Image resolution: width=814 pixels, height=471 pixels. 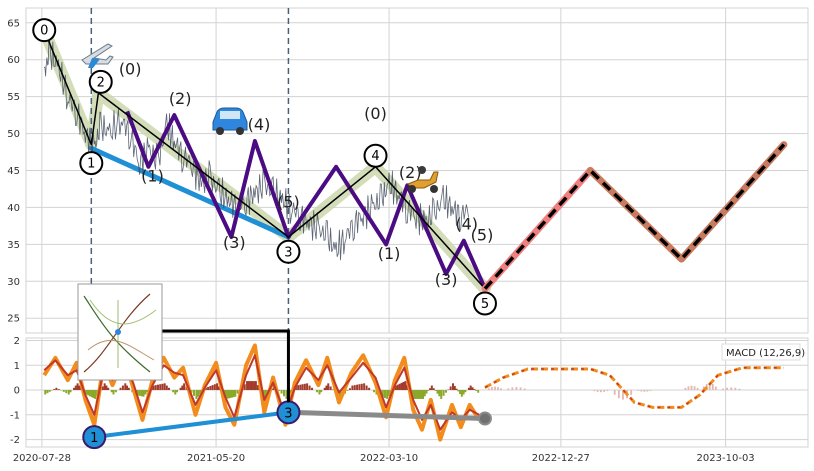 I want to click on x-tick-label: 2020-07-28, so click(x=42, y=458).